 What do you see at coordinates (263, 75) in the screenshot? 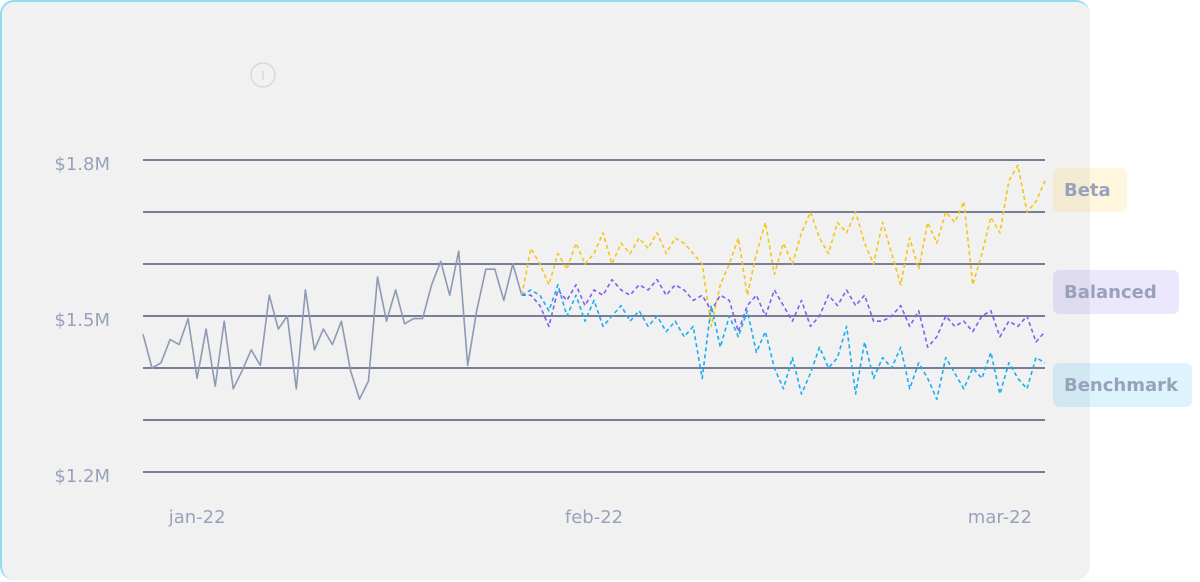
I see `info-icon` at bounding box center [263, 75].